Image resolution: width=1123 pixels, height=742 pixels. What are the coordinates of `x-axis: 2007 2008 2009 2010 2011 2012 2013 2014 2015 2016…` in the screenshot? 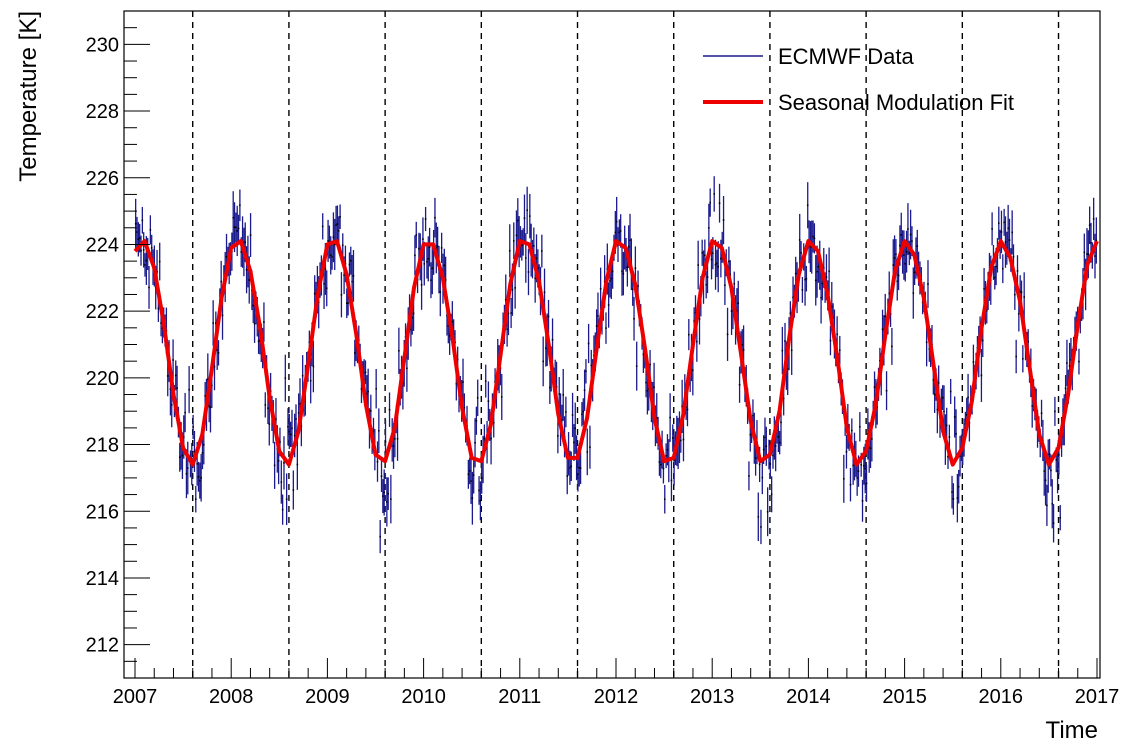 It's located at (616, 683).